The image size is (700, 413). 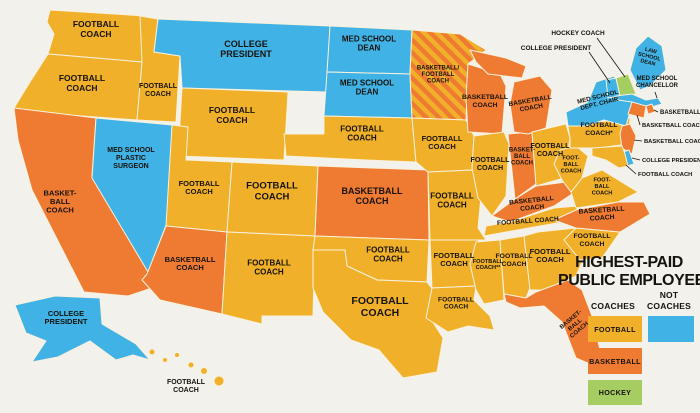 I want to click on state-label-AL: FOOTBALL COACH, so click(x=514, y=260).